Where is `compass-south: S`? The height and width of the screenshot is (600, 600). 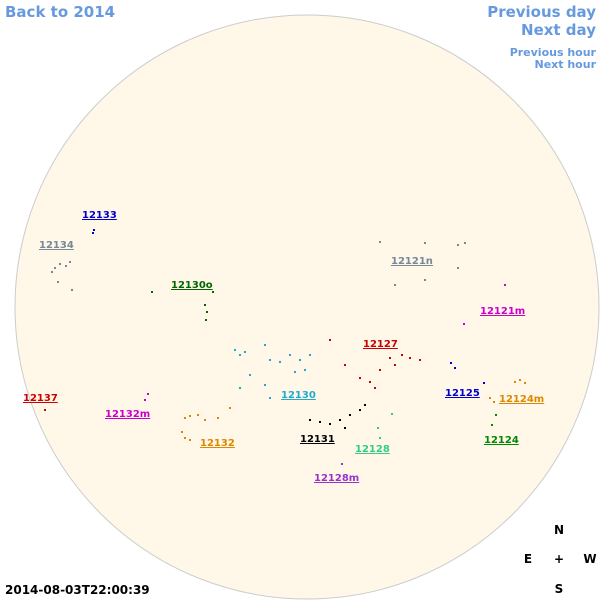 compass-south: S is located at coordinates (559, 589).